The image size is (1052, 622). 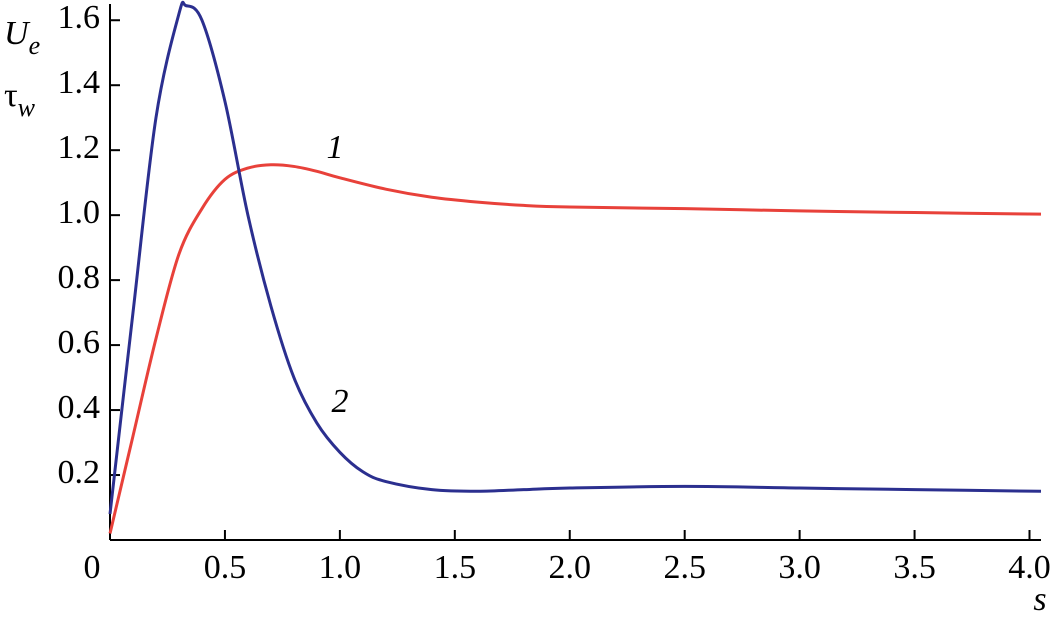 I want to click on x-tick-label: 2.0, so click(x=570, y=567).